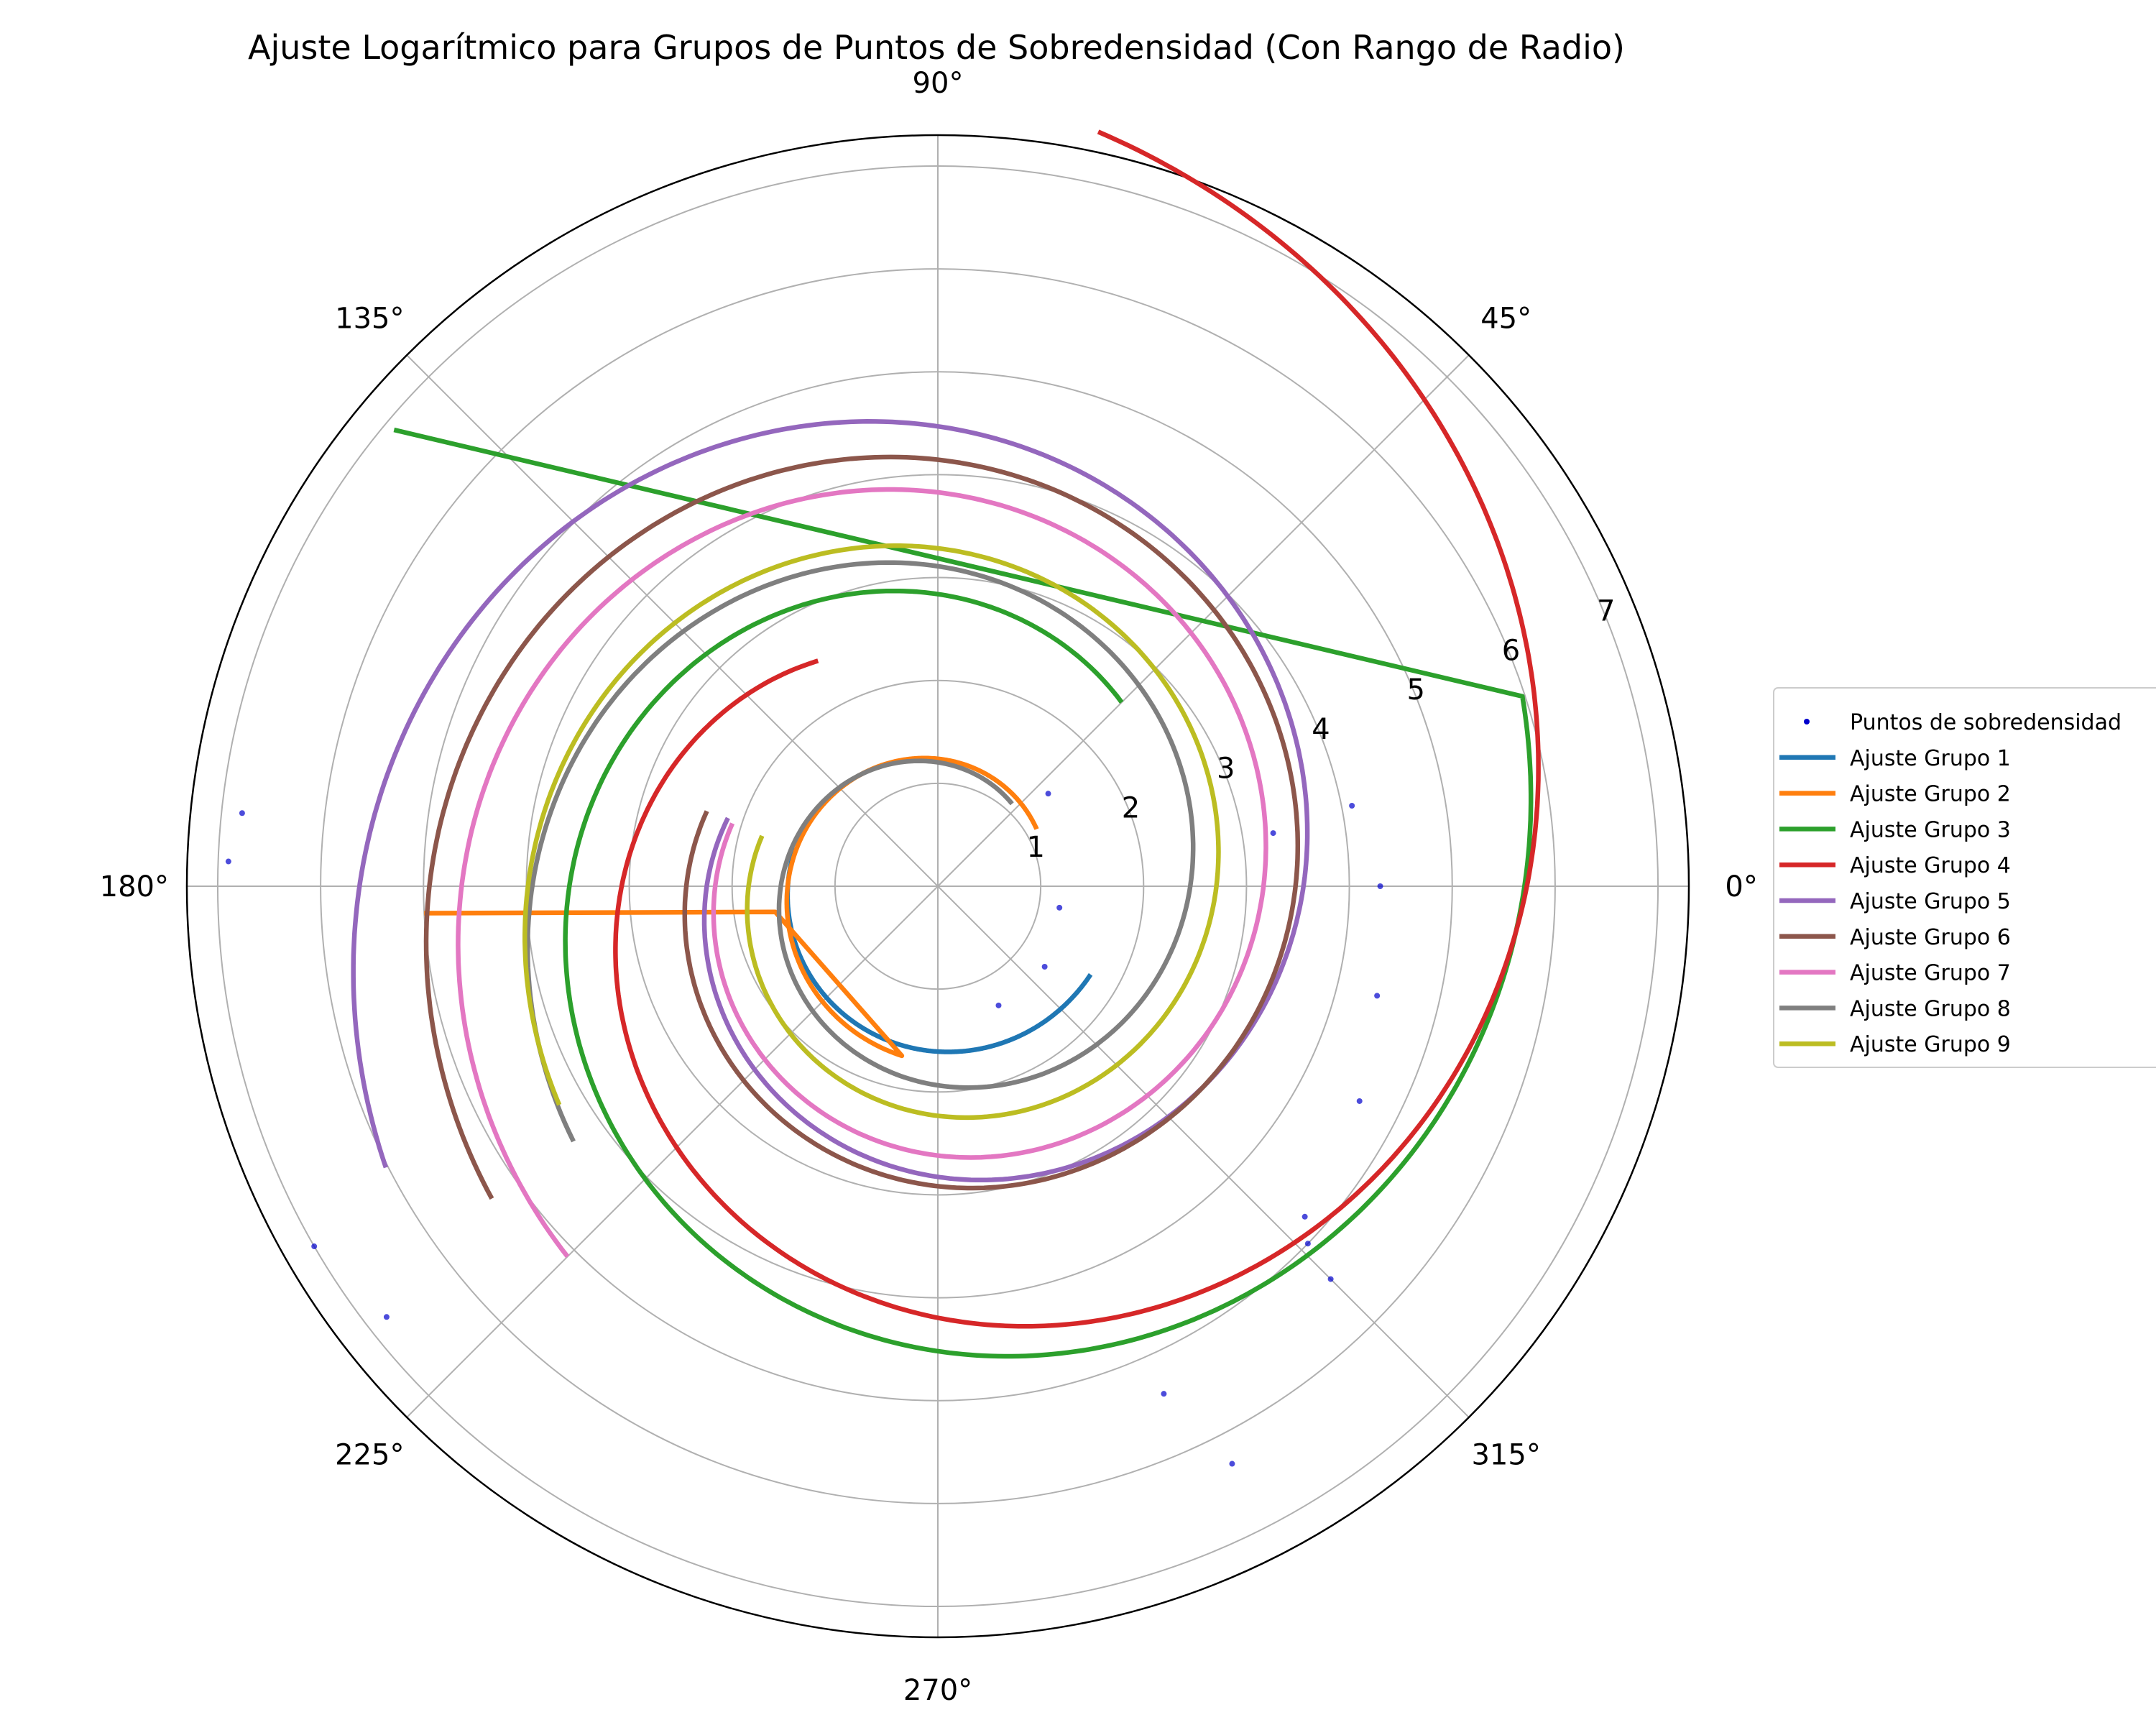  Describe the element at coordinates (1321, 729) in the screenshot. I see `radial-tick-label: 4` at that location.